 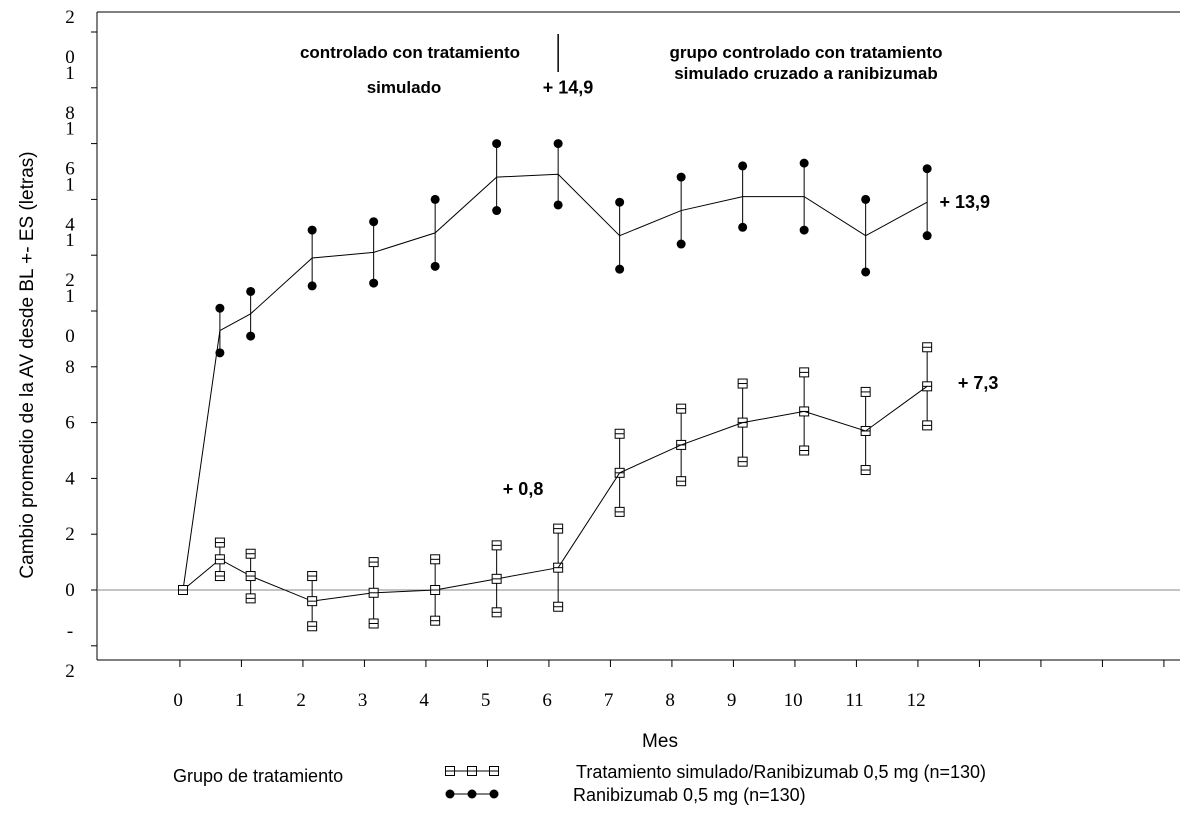 I want to click on x-tick-label: 12, so click(x=916, y=700).